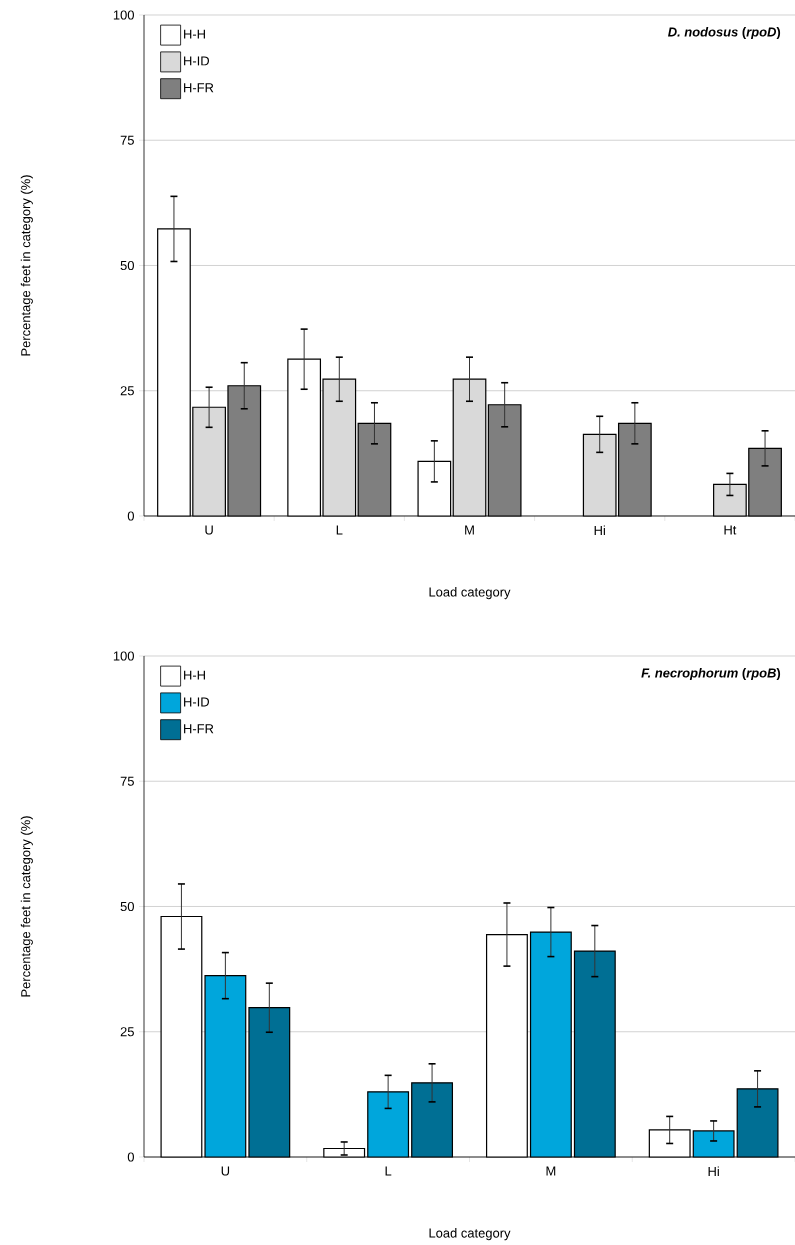 Image resolution: width=795 pixels, height=1245 pixels. I want to click on text: D. nodosus (rpoD), so click(724, 33).